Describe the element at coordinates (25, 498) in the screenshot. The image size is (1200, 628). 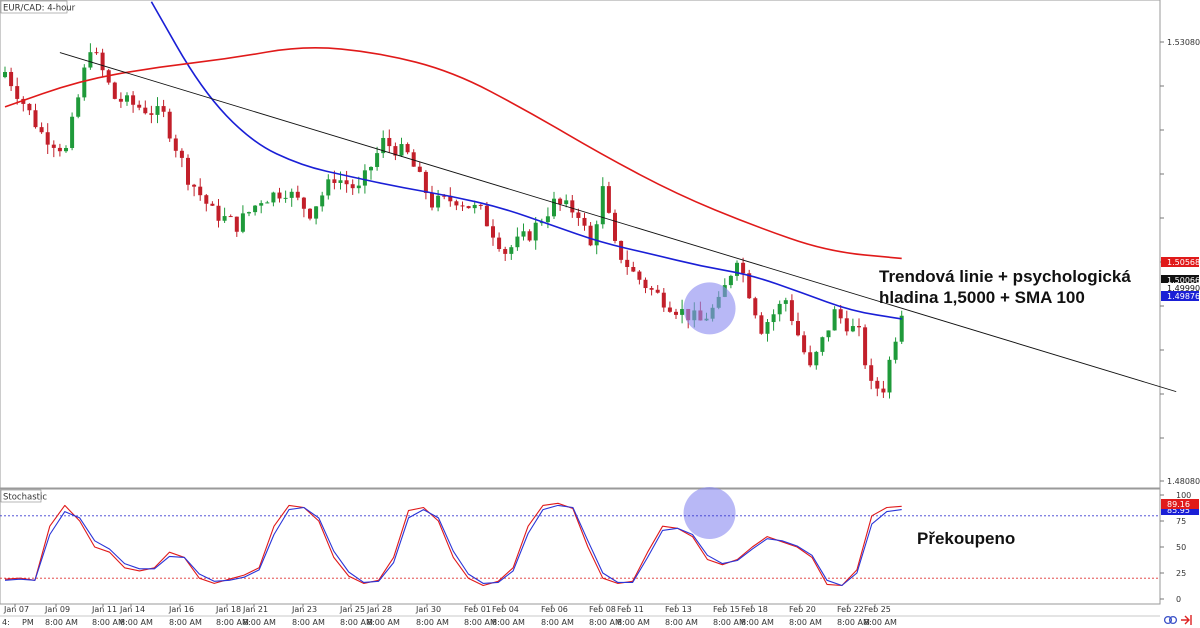
I see `stoch-title: Stochastic` at that location.